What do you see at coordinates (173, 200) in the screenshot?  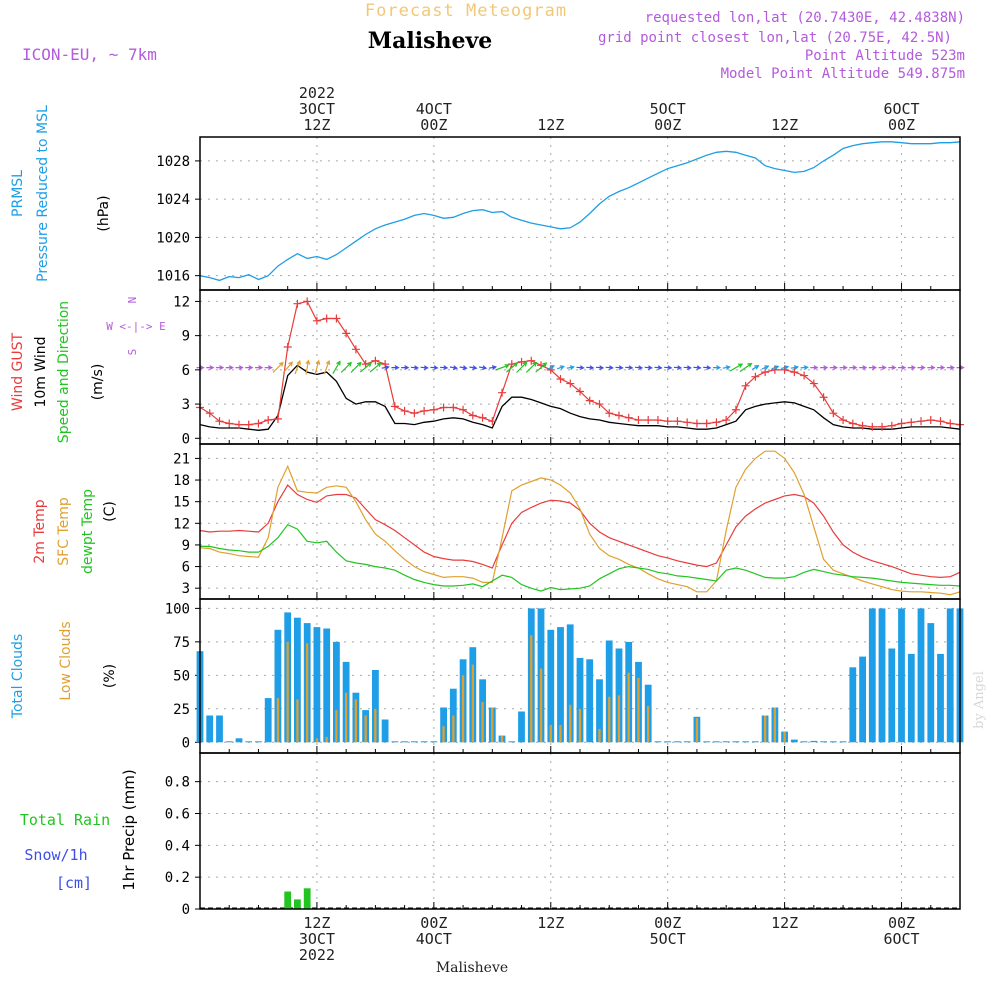 I see `y-tick-label: 1024` at bounding box center [173, 200].